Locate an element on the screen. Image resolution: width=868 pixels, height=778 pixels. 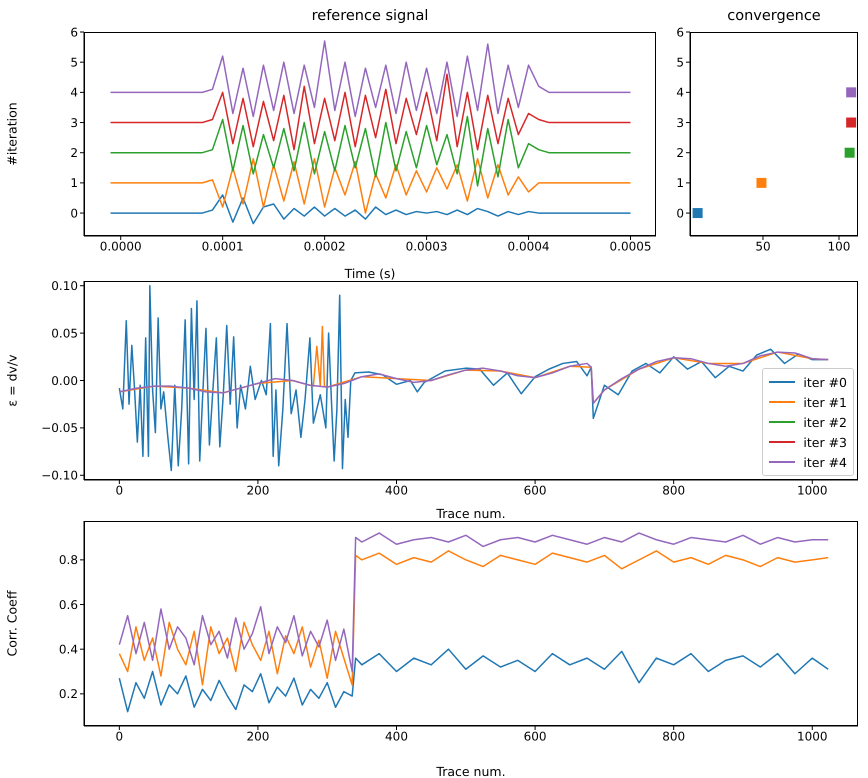
chart-title: convergence is located at coordinates (774, 16).